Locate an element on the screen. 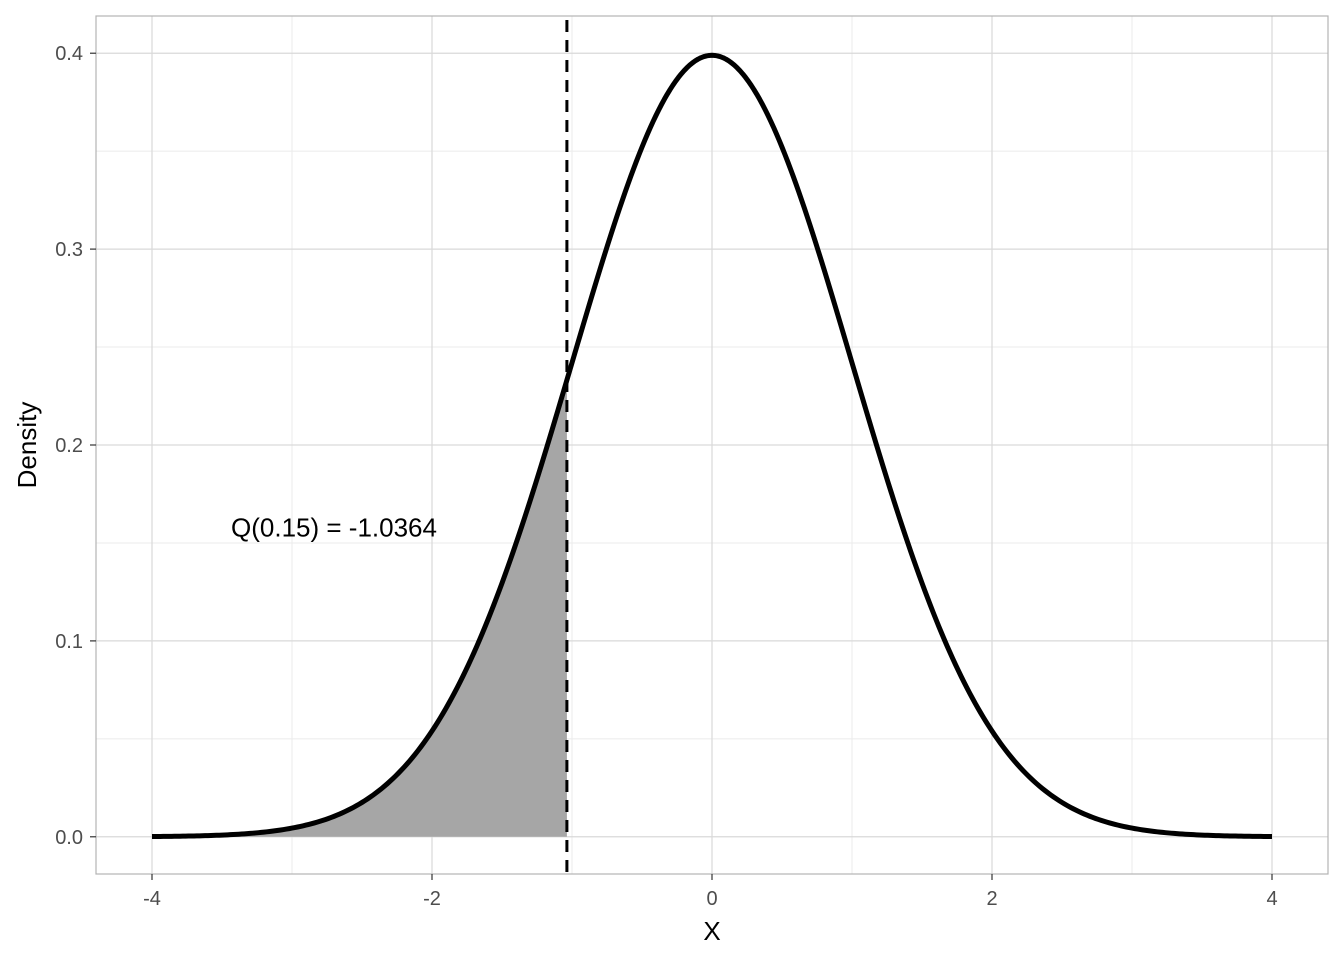 This screenshot has width=1344, height=960. shaded-tail-area is located at coordinates (359, 608).